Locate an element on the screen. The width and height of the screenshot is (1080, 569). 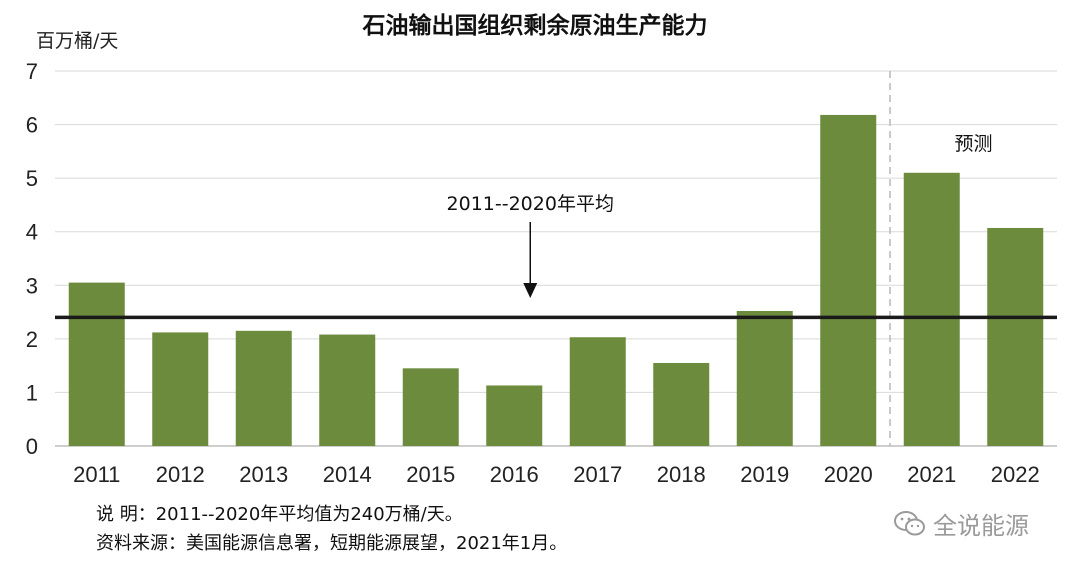
x-tick-label: 2019 is located at coordinates (764, 474).